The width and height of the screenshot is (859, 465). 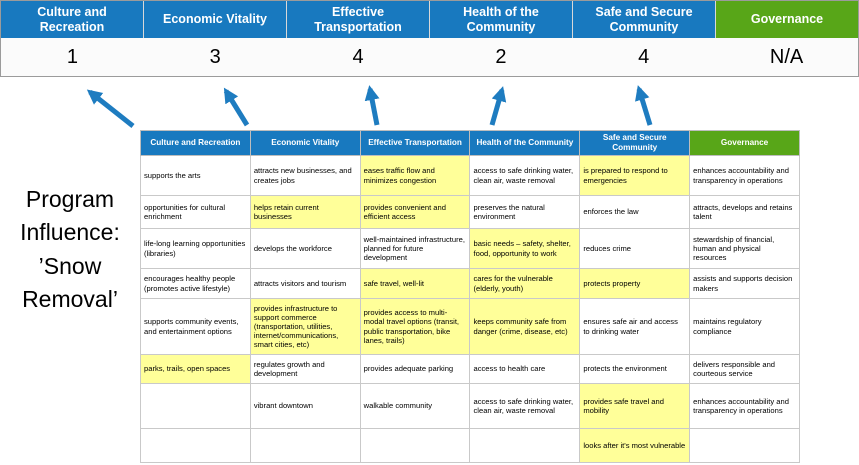 I want to click on matrix-column-header: Governance, so click(x=744, y=143).